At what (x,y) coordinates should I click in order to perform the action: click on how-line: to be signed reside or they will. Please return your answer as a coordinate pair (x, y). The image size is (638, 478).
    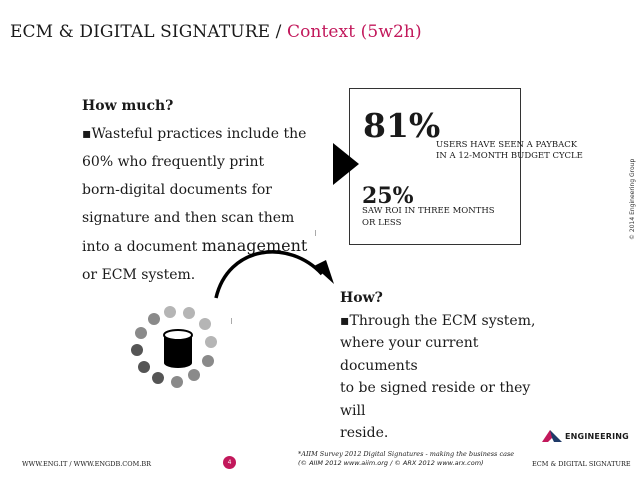
    Looking at the image, I should click on (435, 399).